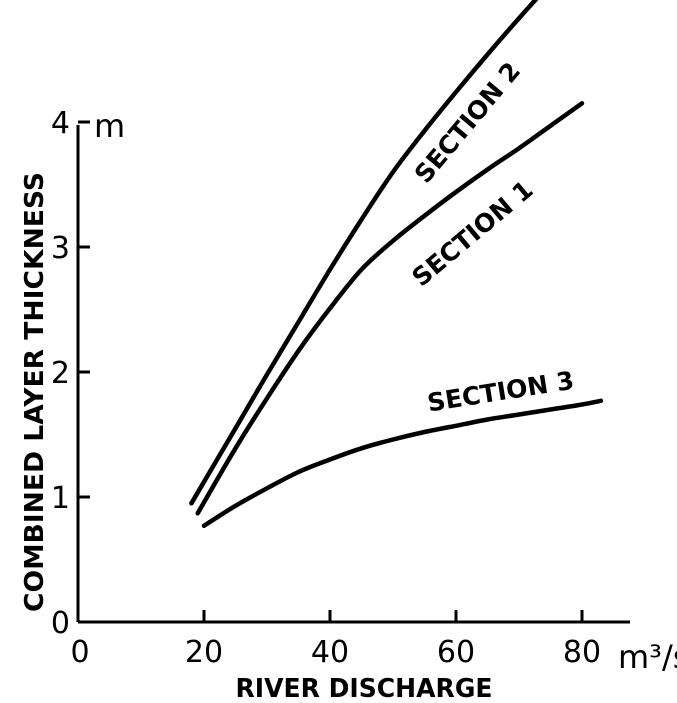 This screenshot has width=677, height=703. I want to click on x-tick-label: 40, so click(330, 652).